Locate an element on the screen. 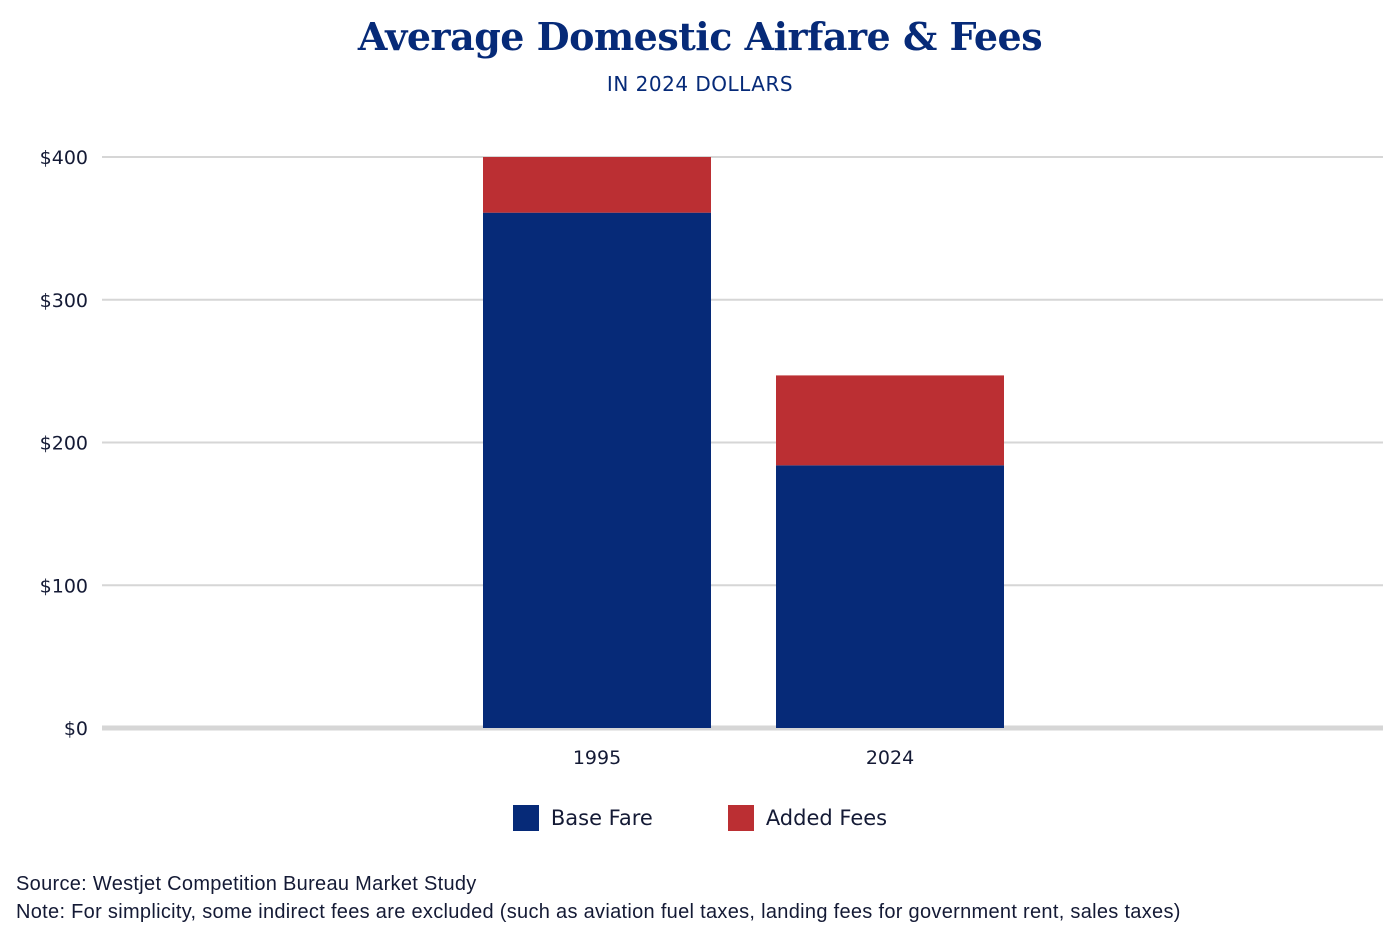 The image size is (1400, 938). y-tick-label: $300 is located at coordinates (64, 301).